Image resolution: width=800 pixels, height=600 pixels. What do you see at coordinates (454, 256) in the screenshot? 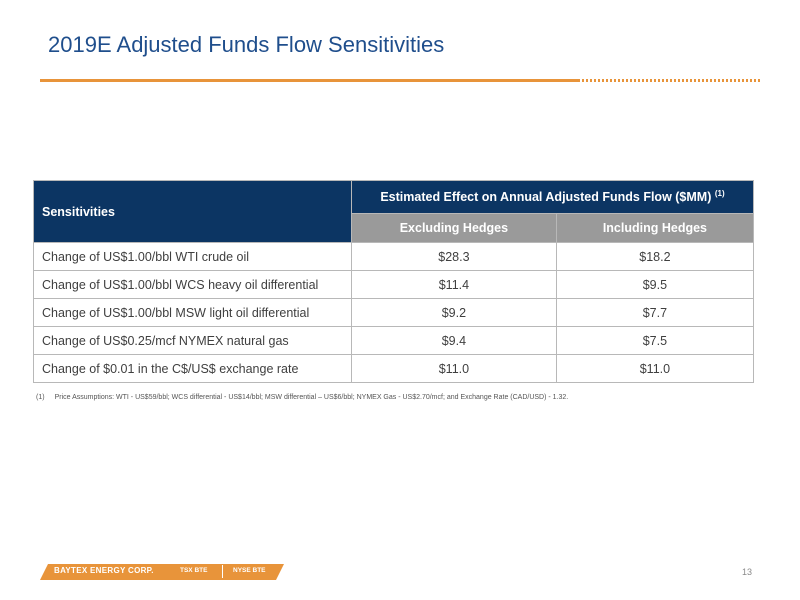
I see `value-excluding: $28.3` at bounding box center [454, 256].